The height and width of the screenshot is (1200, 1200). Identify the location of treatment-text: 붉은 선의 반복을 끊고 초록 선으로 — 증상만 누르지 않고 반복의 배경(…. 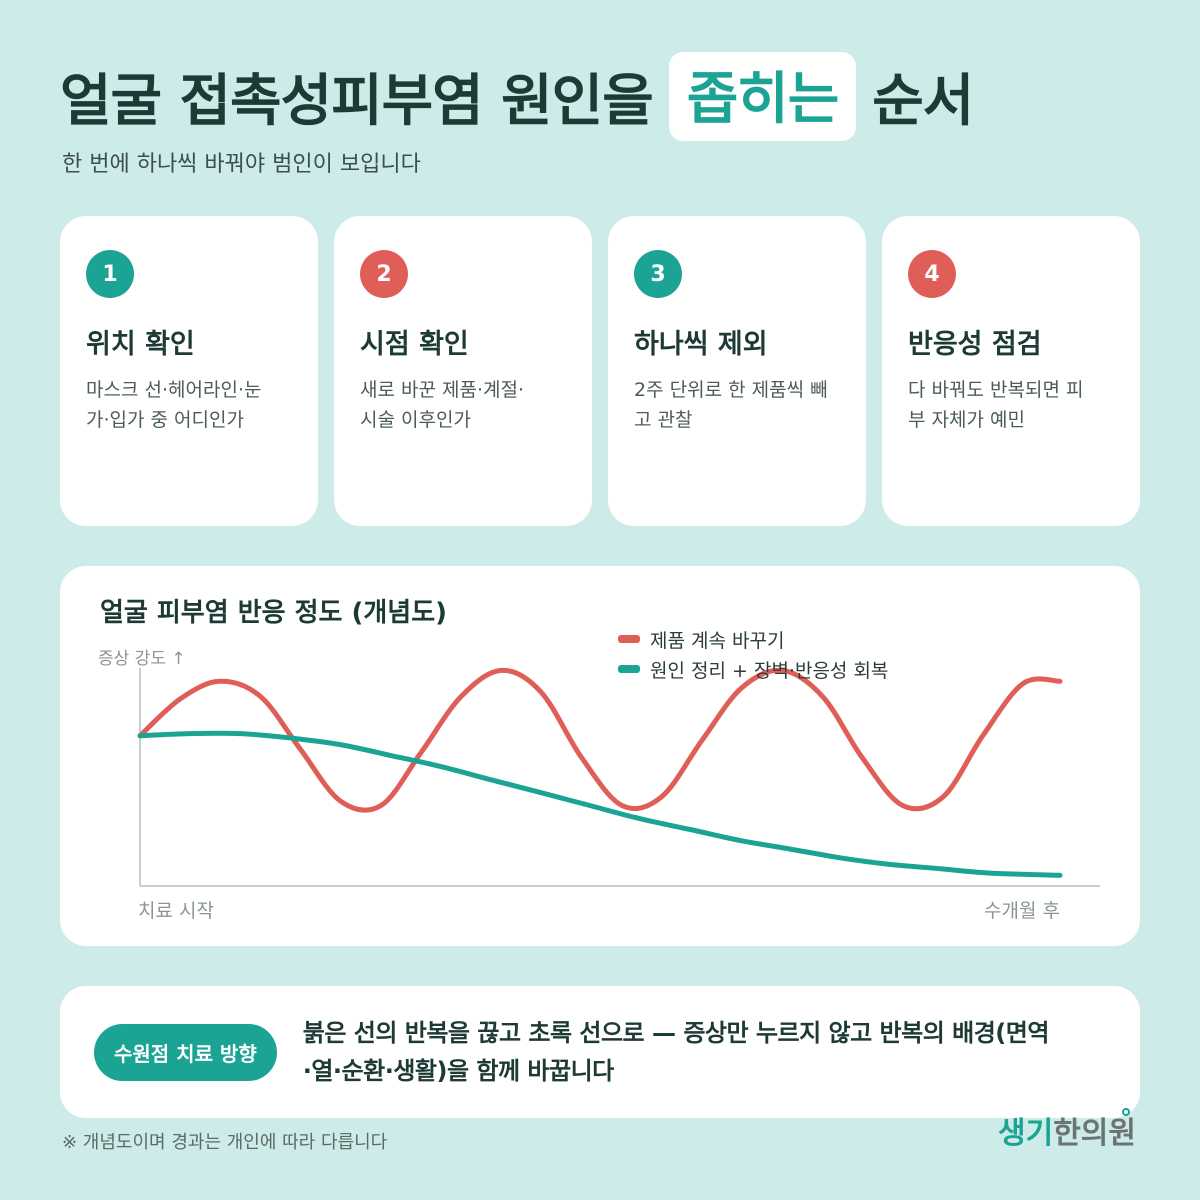
(676, 1052).